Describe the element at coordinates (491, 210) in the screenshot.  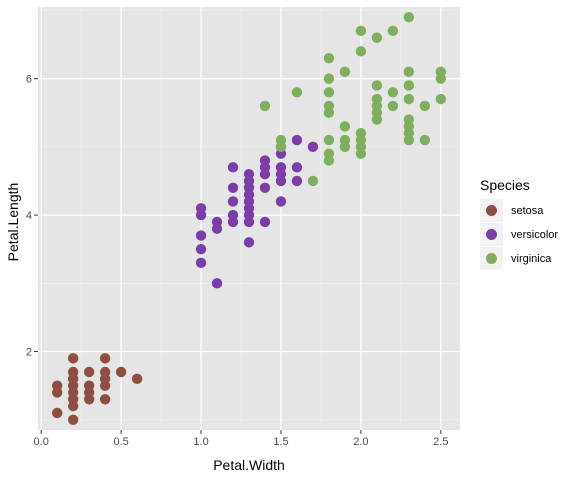
I see `legend-swatch-setosa` at that location.